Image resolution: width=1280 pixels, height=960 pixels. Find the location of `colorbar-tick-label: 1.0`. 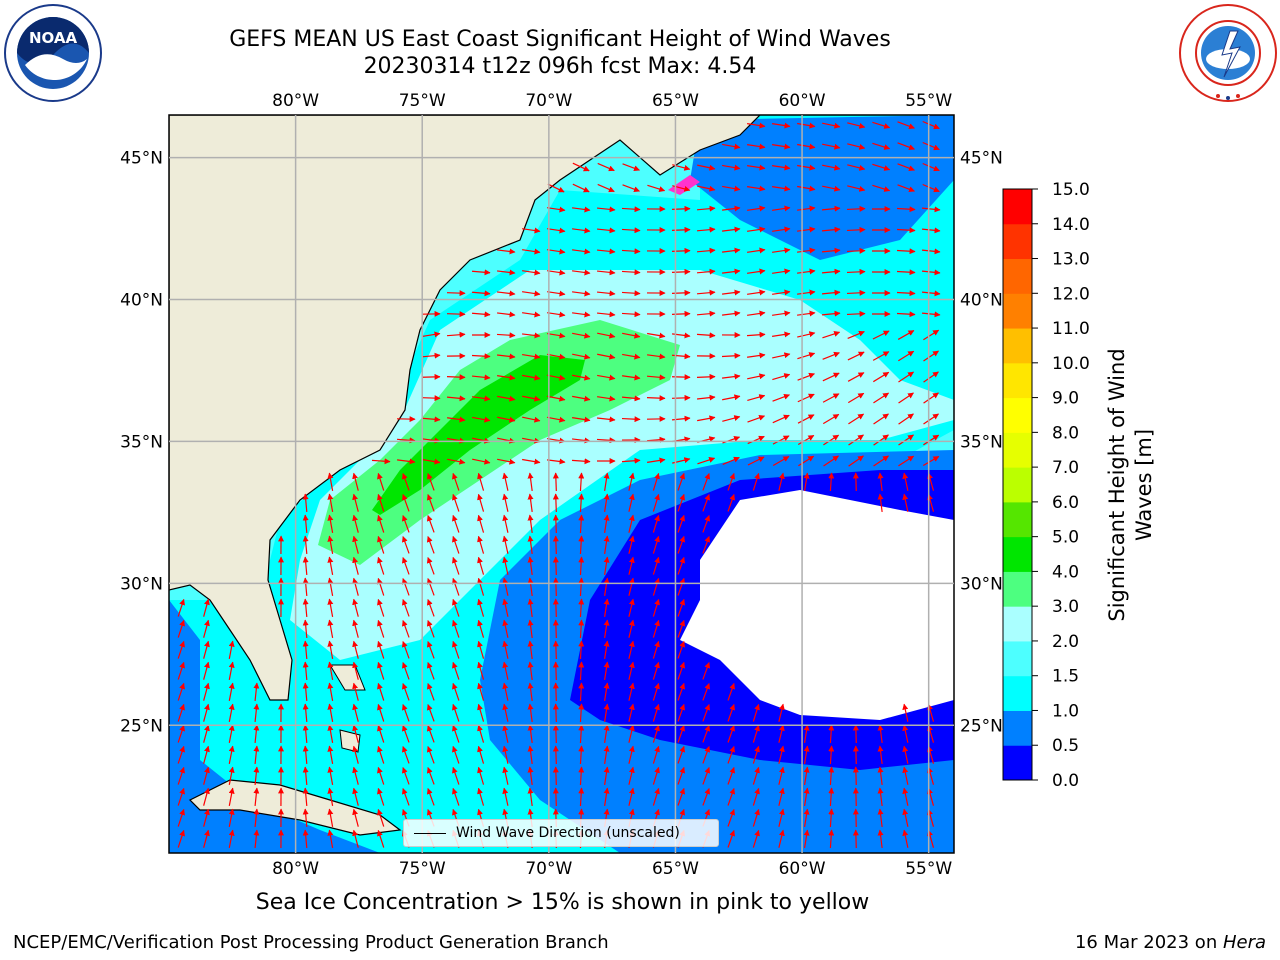

colorbar-tick-label: 1.0 is located at coordinates (1065, 711).